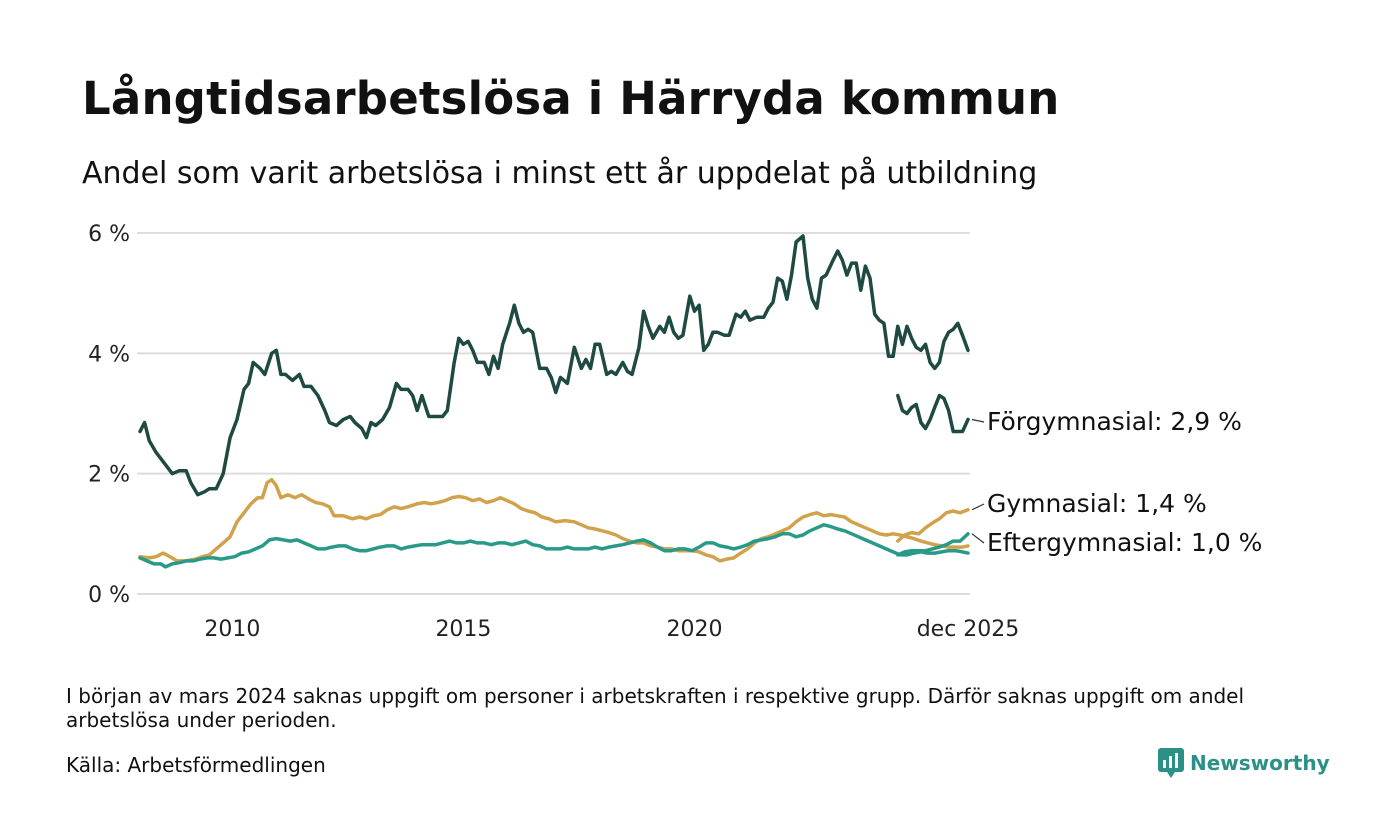  I want to click on x-tick-label: 2010, so click(232, 629).